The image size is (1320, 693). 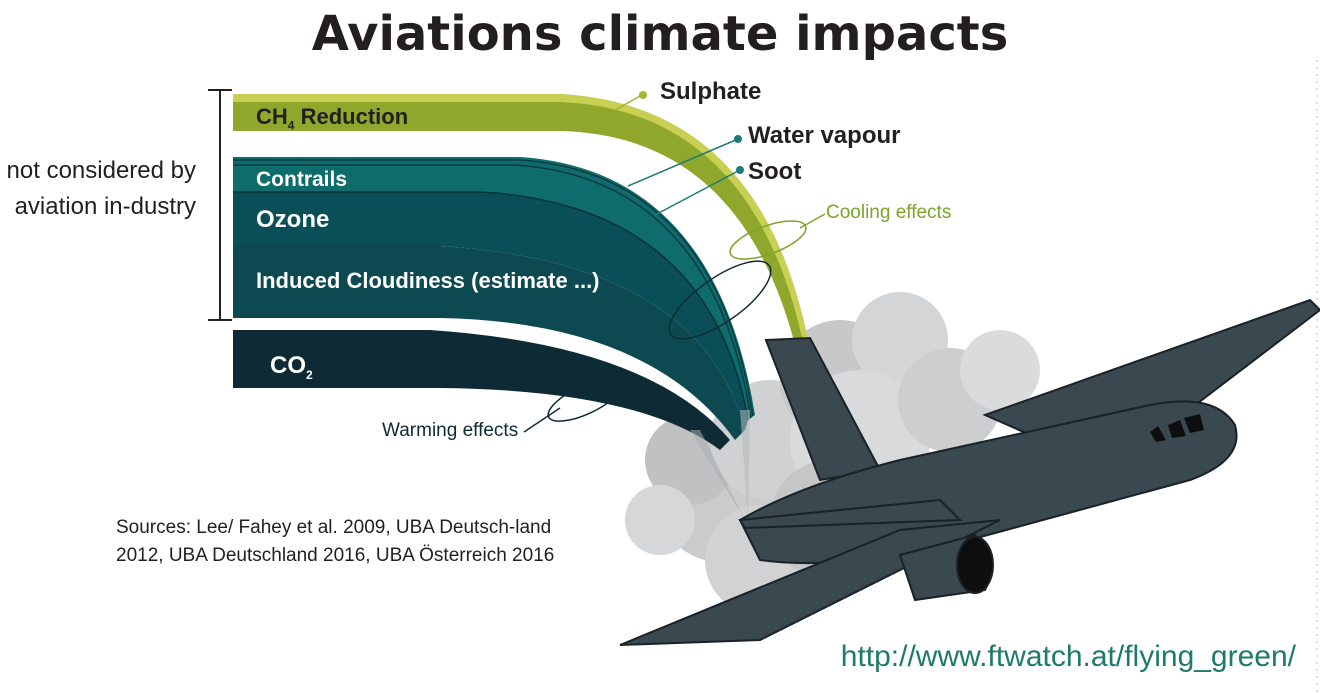 I want to click on side-note: not considered by aviation in-dustry, so click(x=101, y=188).